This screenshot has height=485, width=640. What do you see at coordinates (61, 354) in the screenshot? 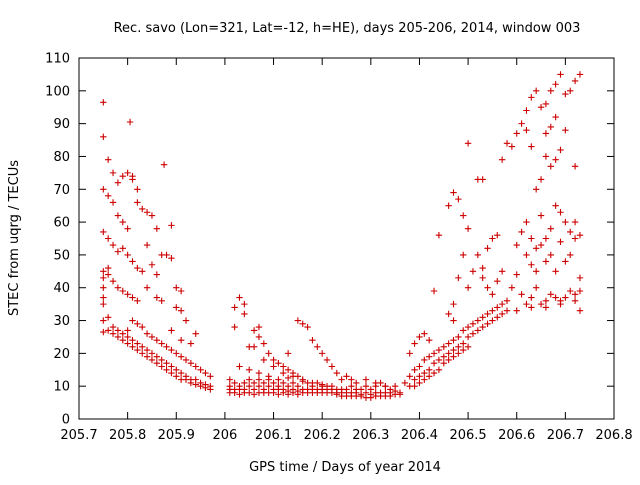
I see `y-tick-label: 20` at bounding box center [61, 354].